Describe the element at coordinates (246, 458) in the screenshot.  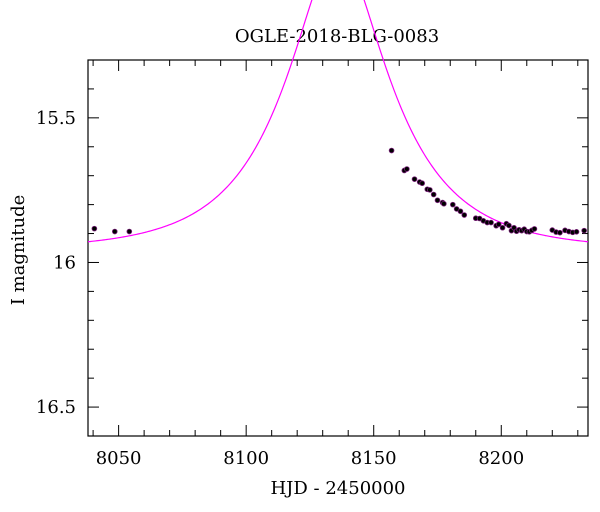
I see `x-tick-label: 8100` at that location.